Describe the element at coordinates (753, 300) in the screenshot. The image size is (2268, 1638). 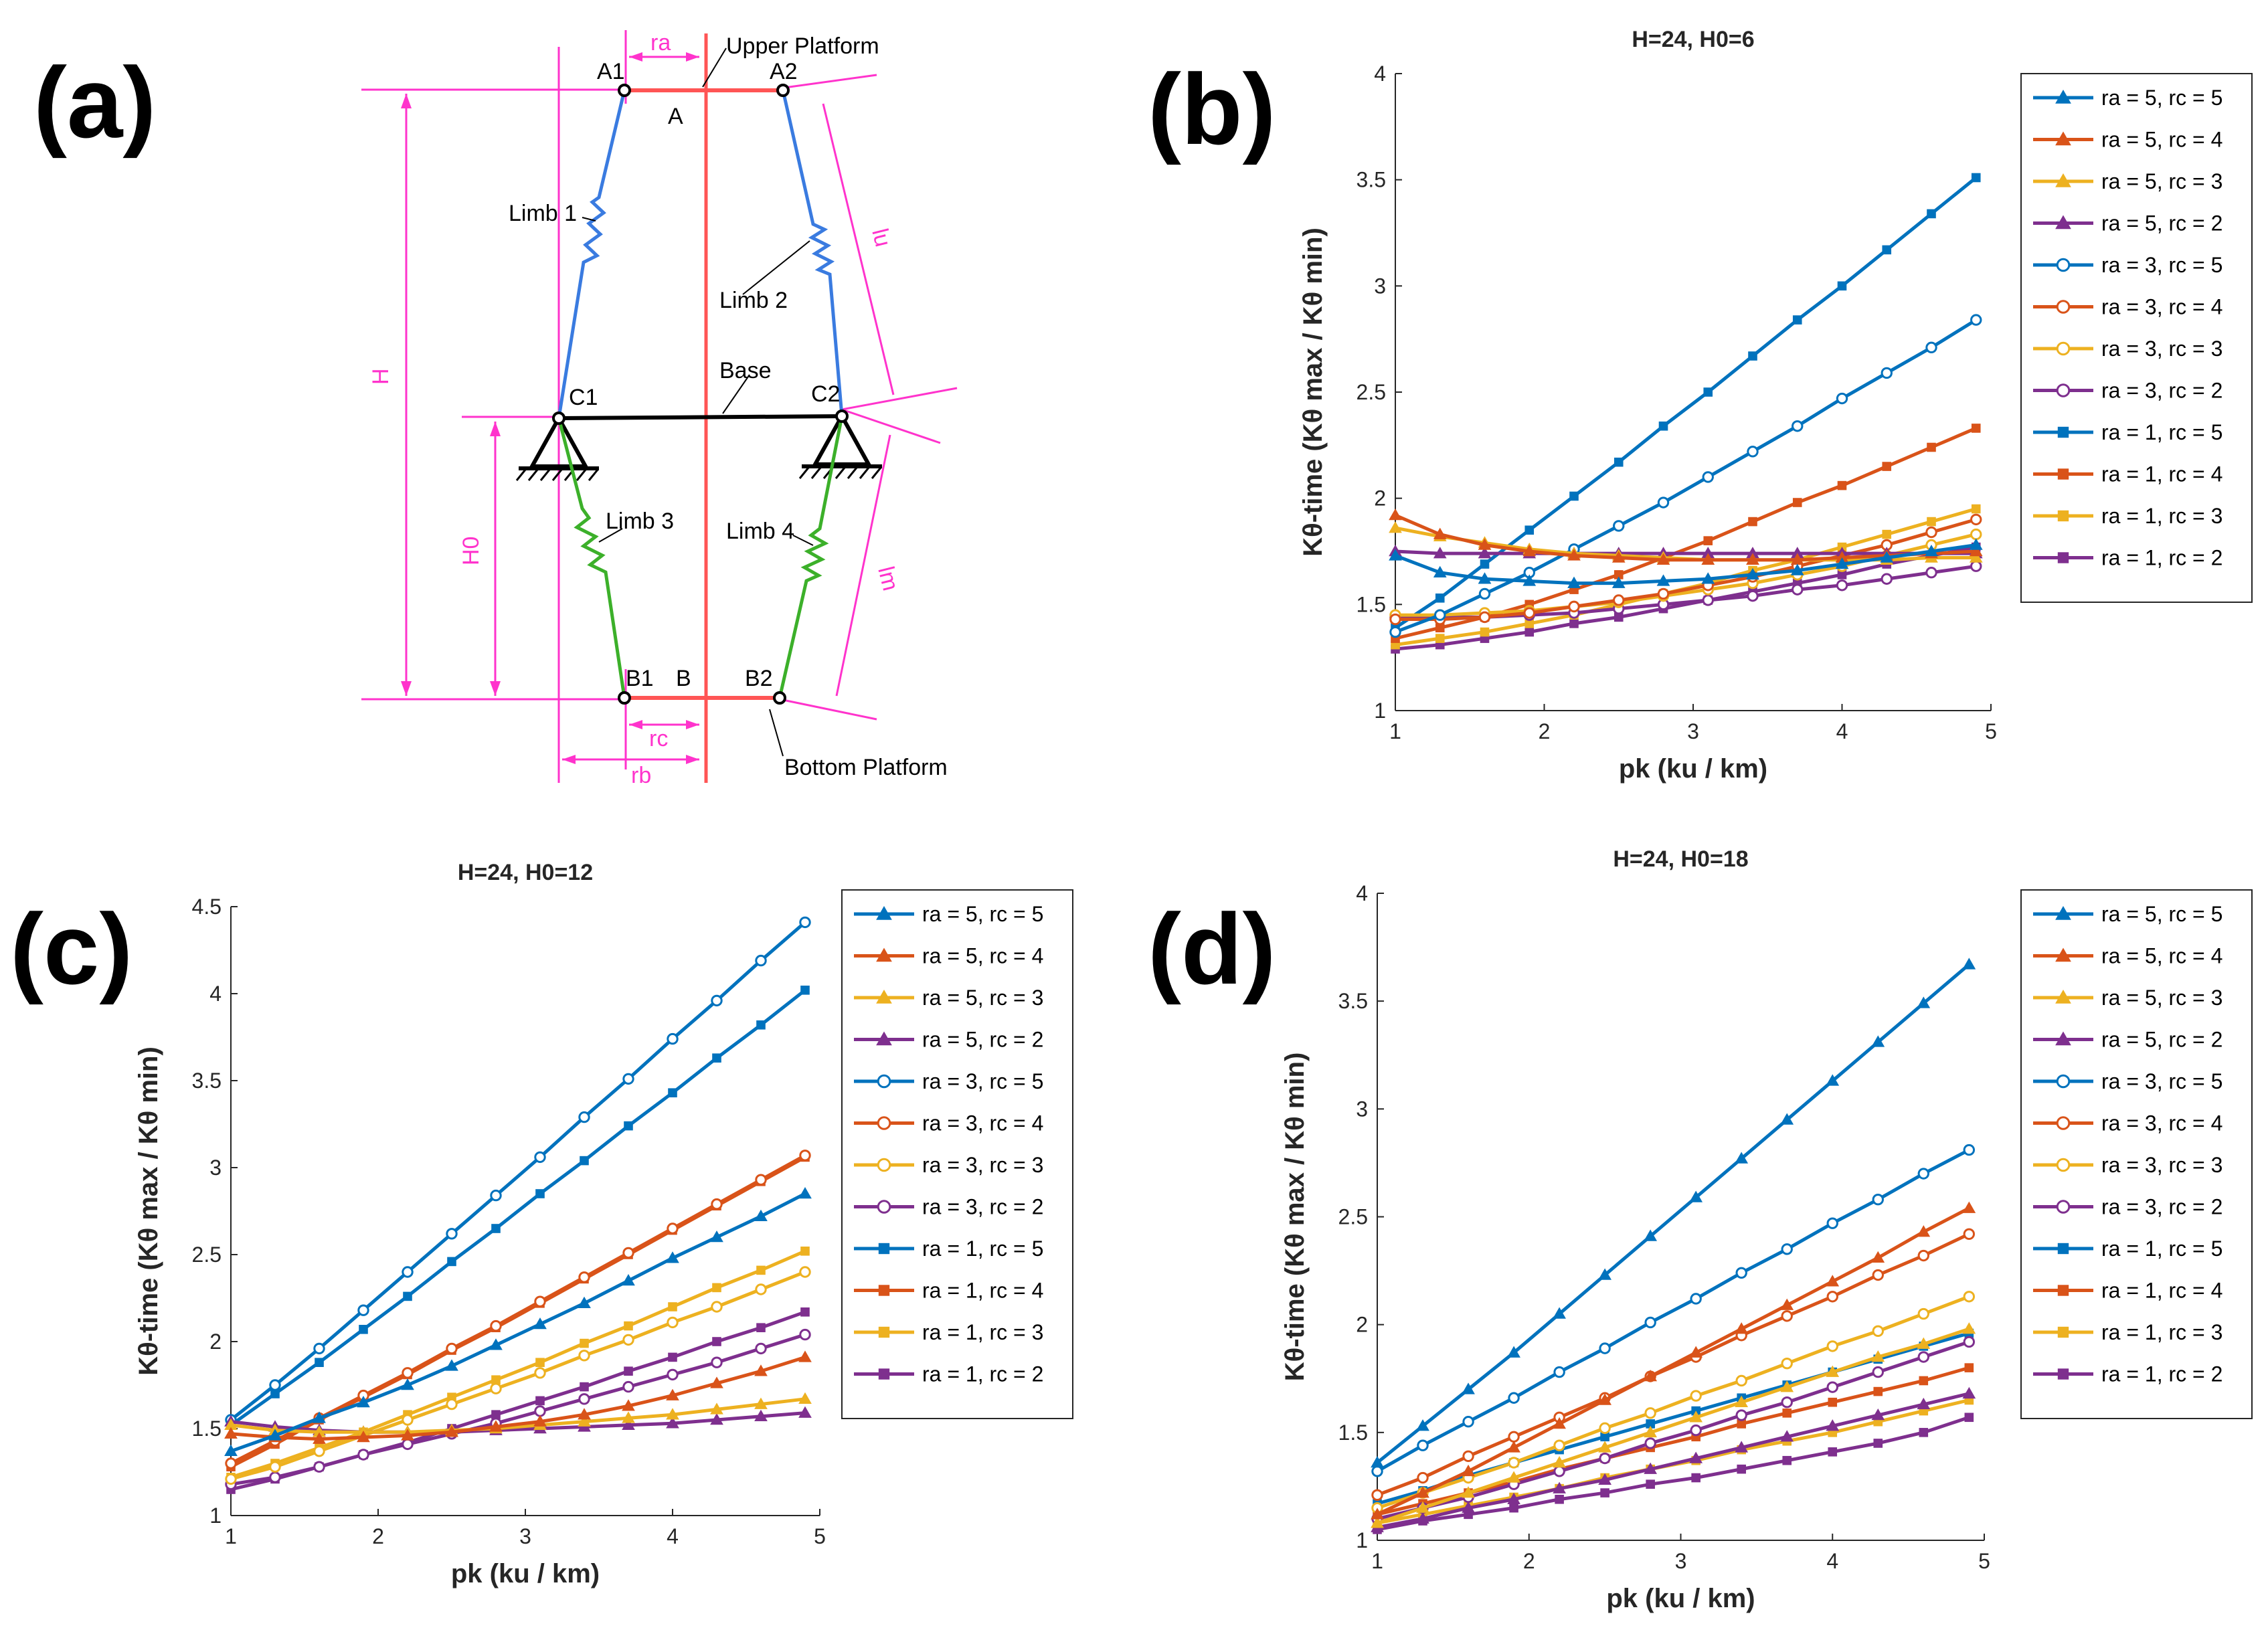
I see `label-limb2: Limb 2` at that location.